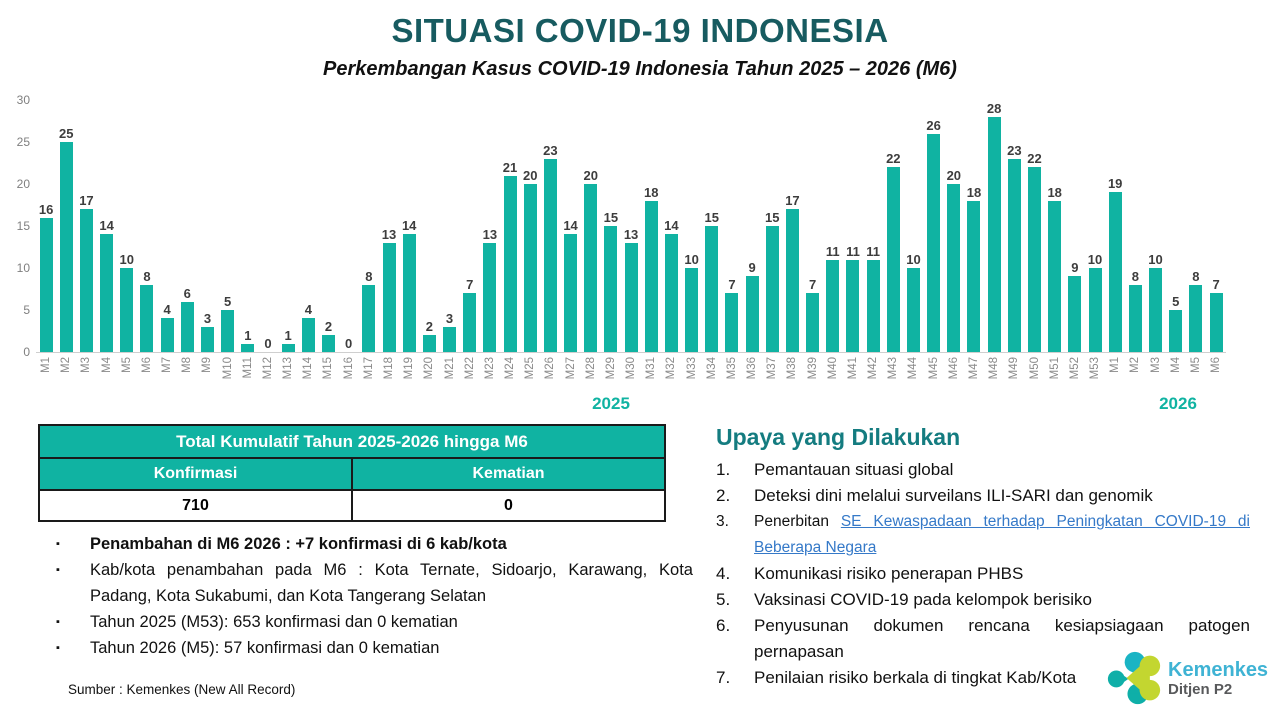 The width and height of the screenshot is (1280, 720). What do you see at coordinates (429, 368) in the screenshot?
I see `x-axis-tick: M20` at bounding box center [429, 368].